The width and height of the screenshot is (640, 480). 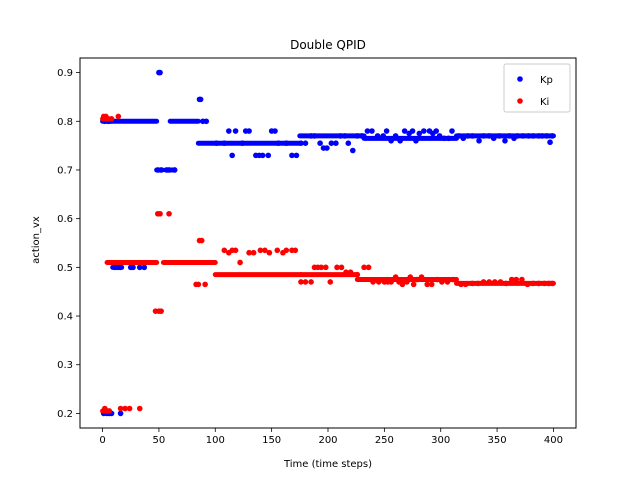 I want to click on y-tick-label: 0.2, so click(x=65, y=414).